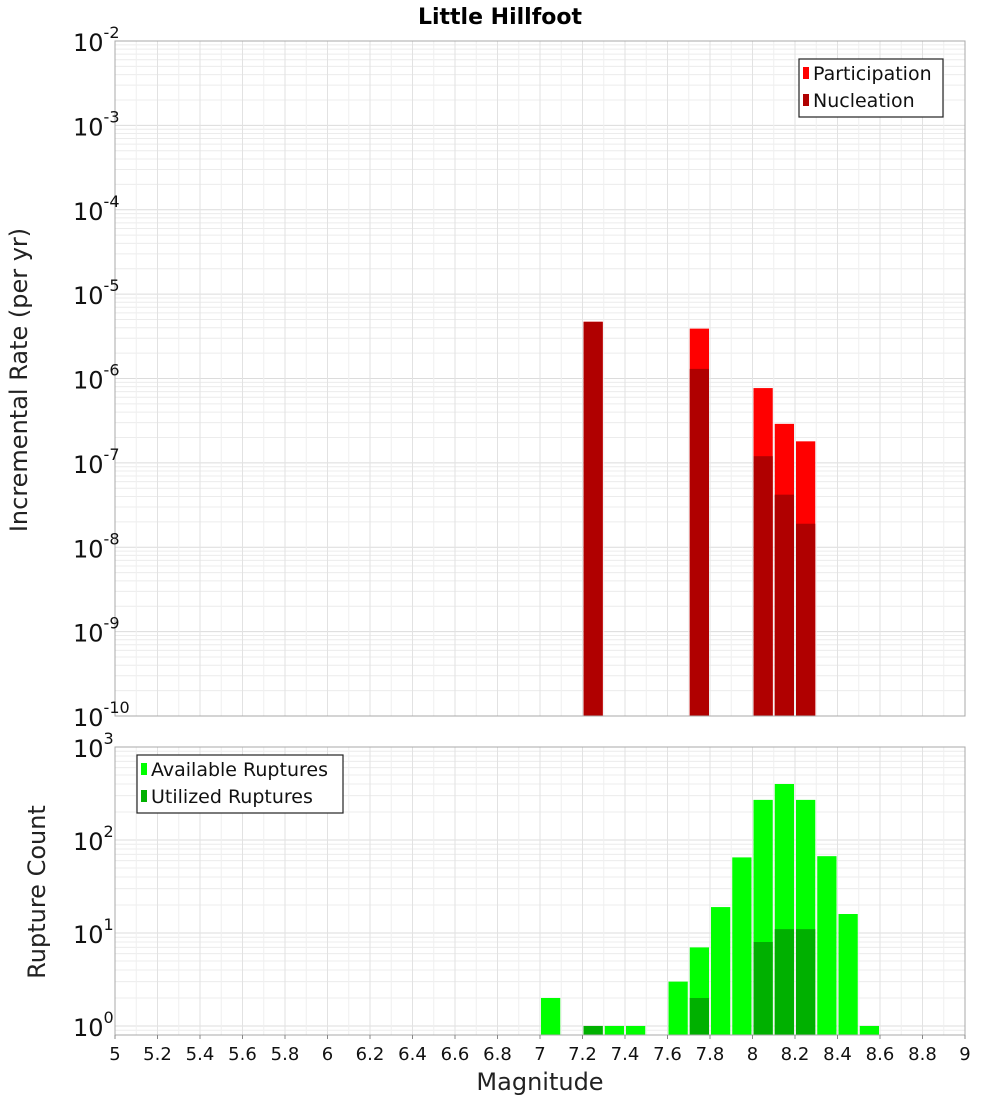 The height and width of the screenshot is (1104, 1000). Describe the element at coordinates (795, 1054) in the screenshot. I see `x-tick-label: 8.2` at that location.